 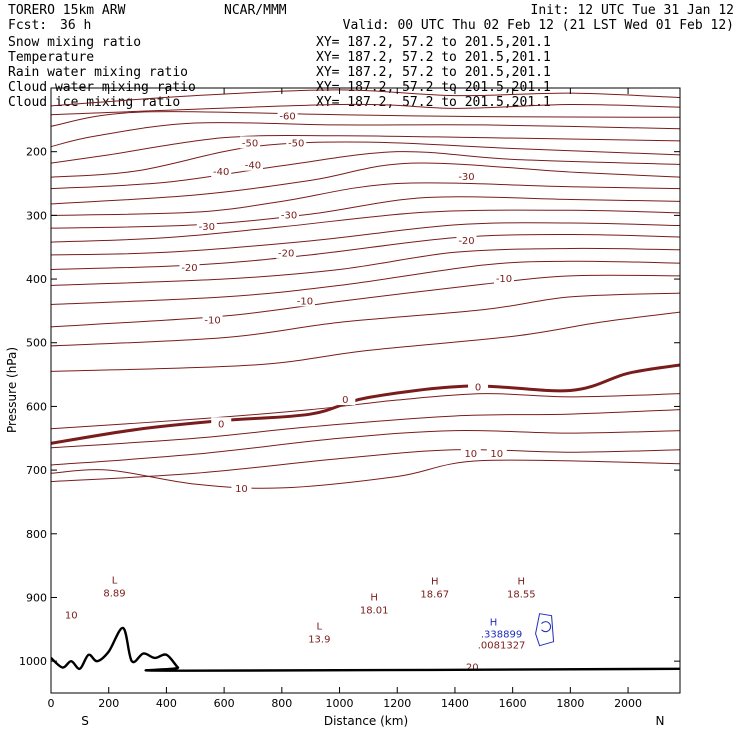 What do you see at coordinates (51, 57) in the screenshot?
I see `field-name: Temperature` at bounding box center [51, 57].